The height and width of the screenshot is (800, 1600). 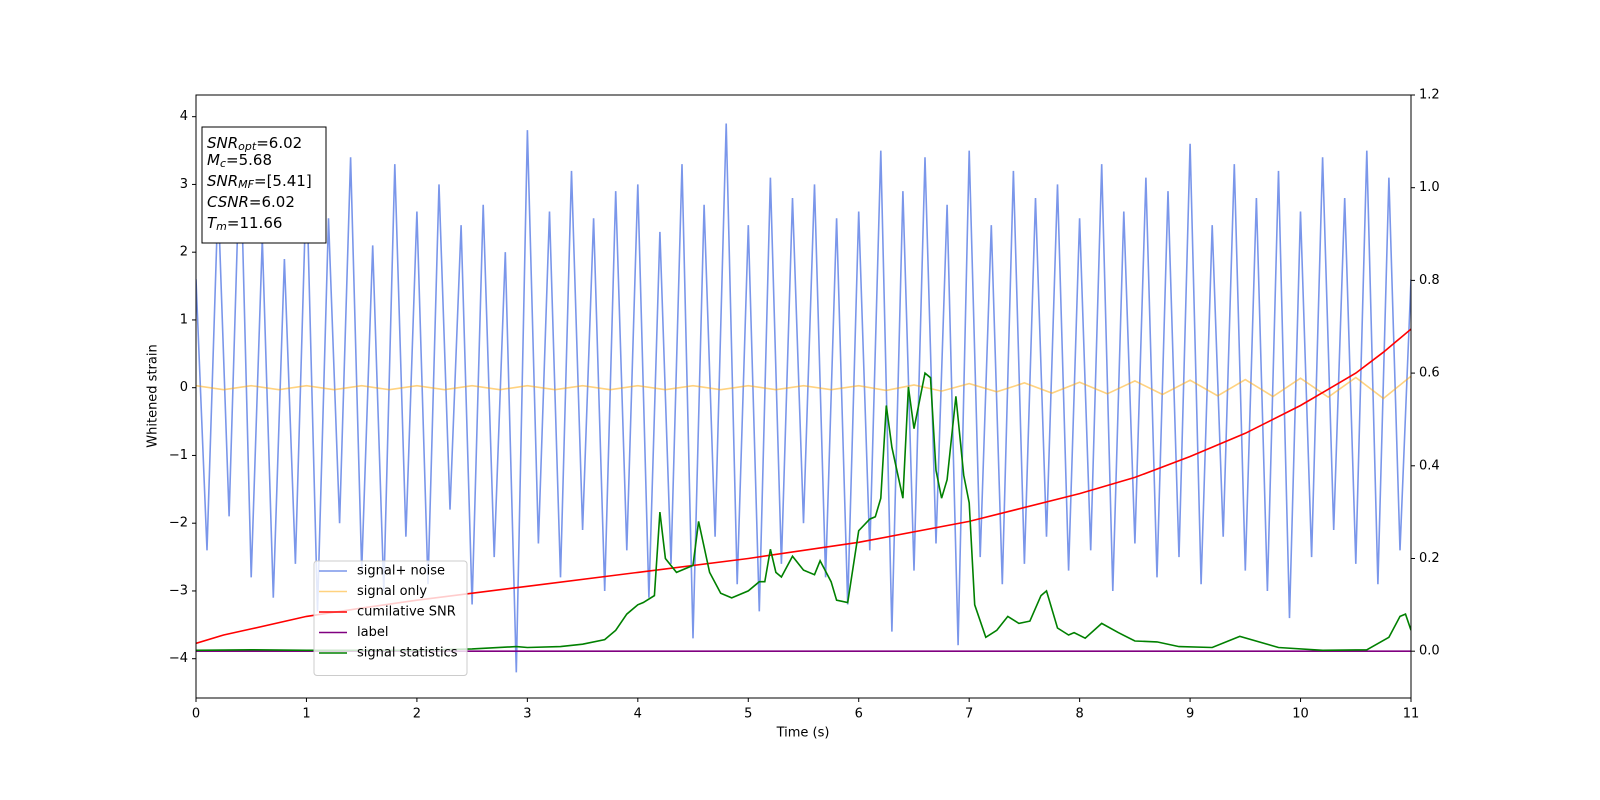 I want to click on annotation-sub: c, so click(x=223, y=163).